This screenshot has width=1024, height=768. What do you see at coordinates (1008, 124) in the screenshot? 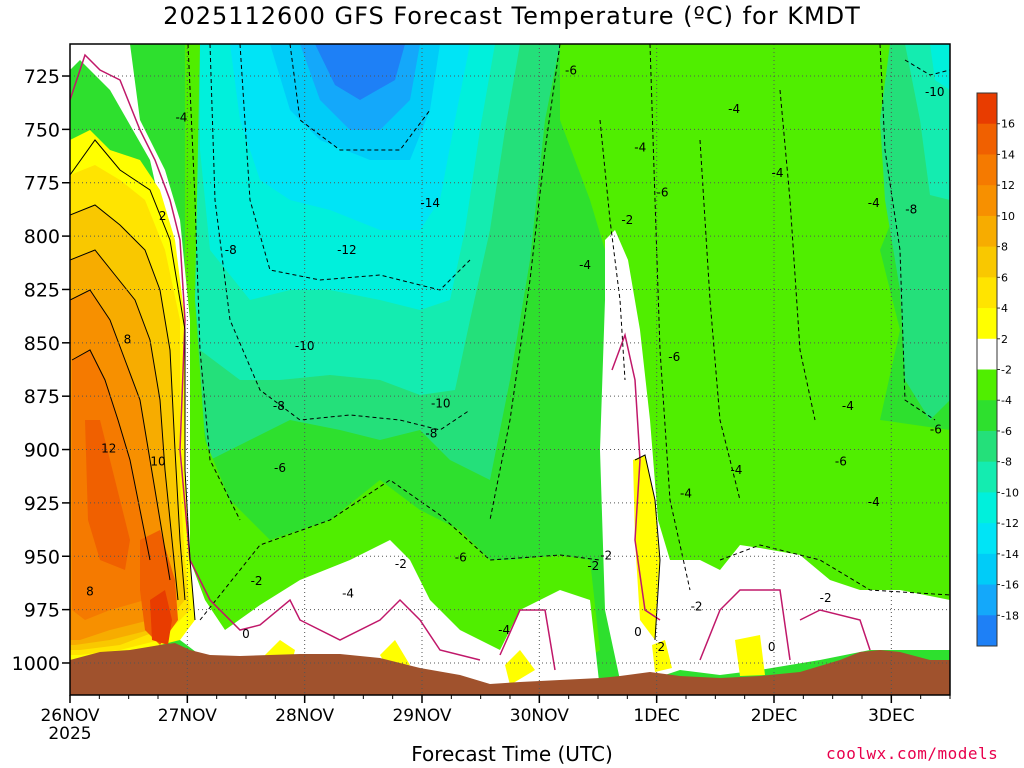
I see `colorbar-label: 16` at bounding box center [1008, 124].